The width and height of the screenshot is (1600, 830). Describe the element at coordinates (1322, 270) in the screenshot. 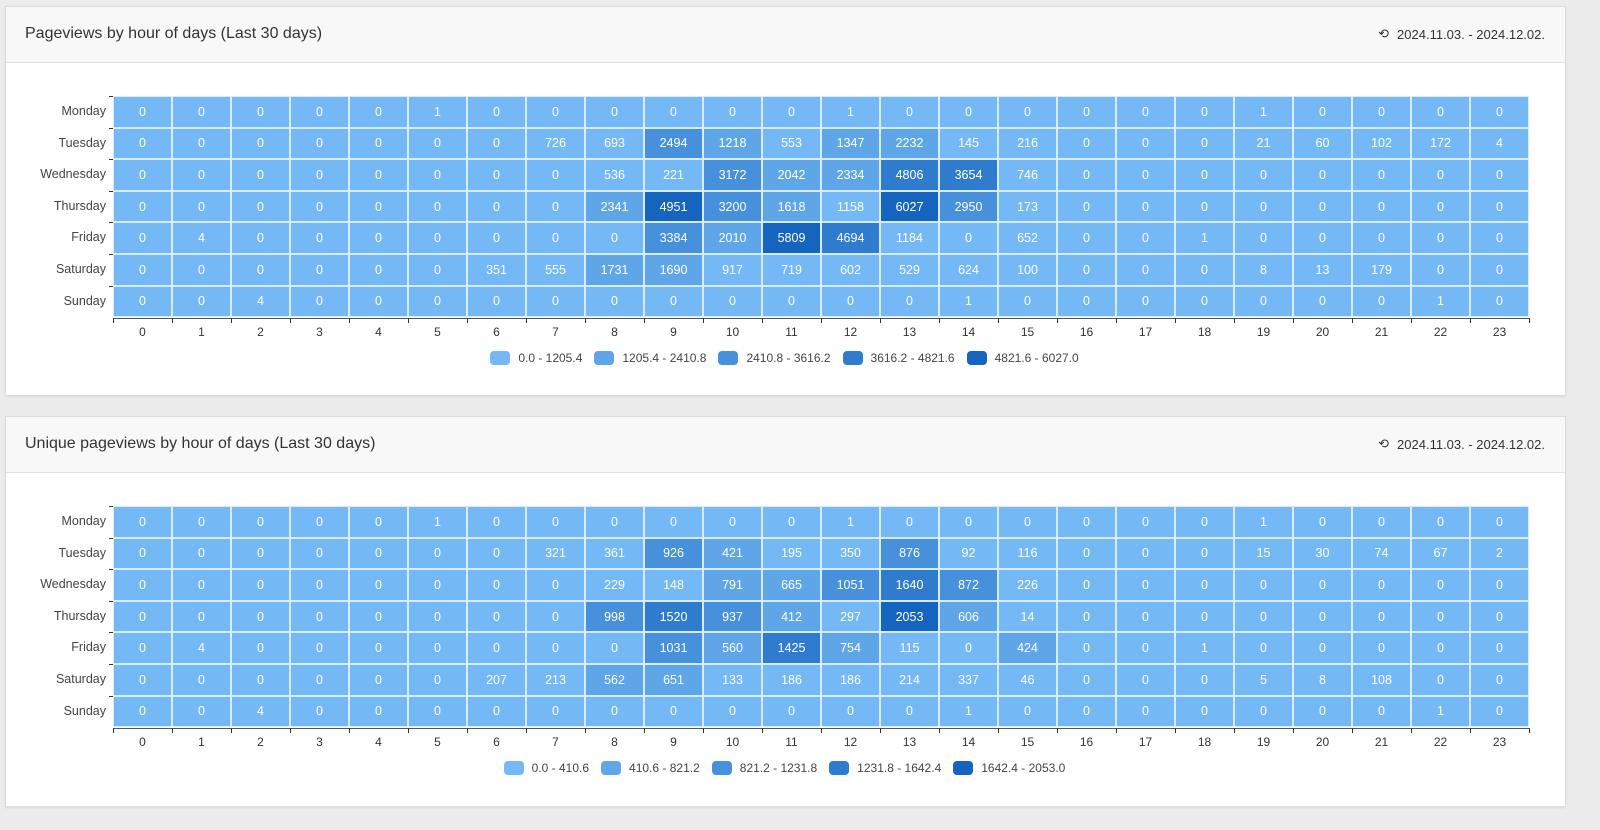

I see `heatmap-cell: 13` at that location.